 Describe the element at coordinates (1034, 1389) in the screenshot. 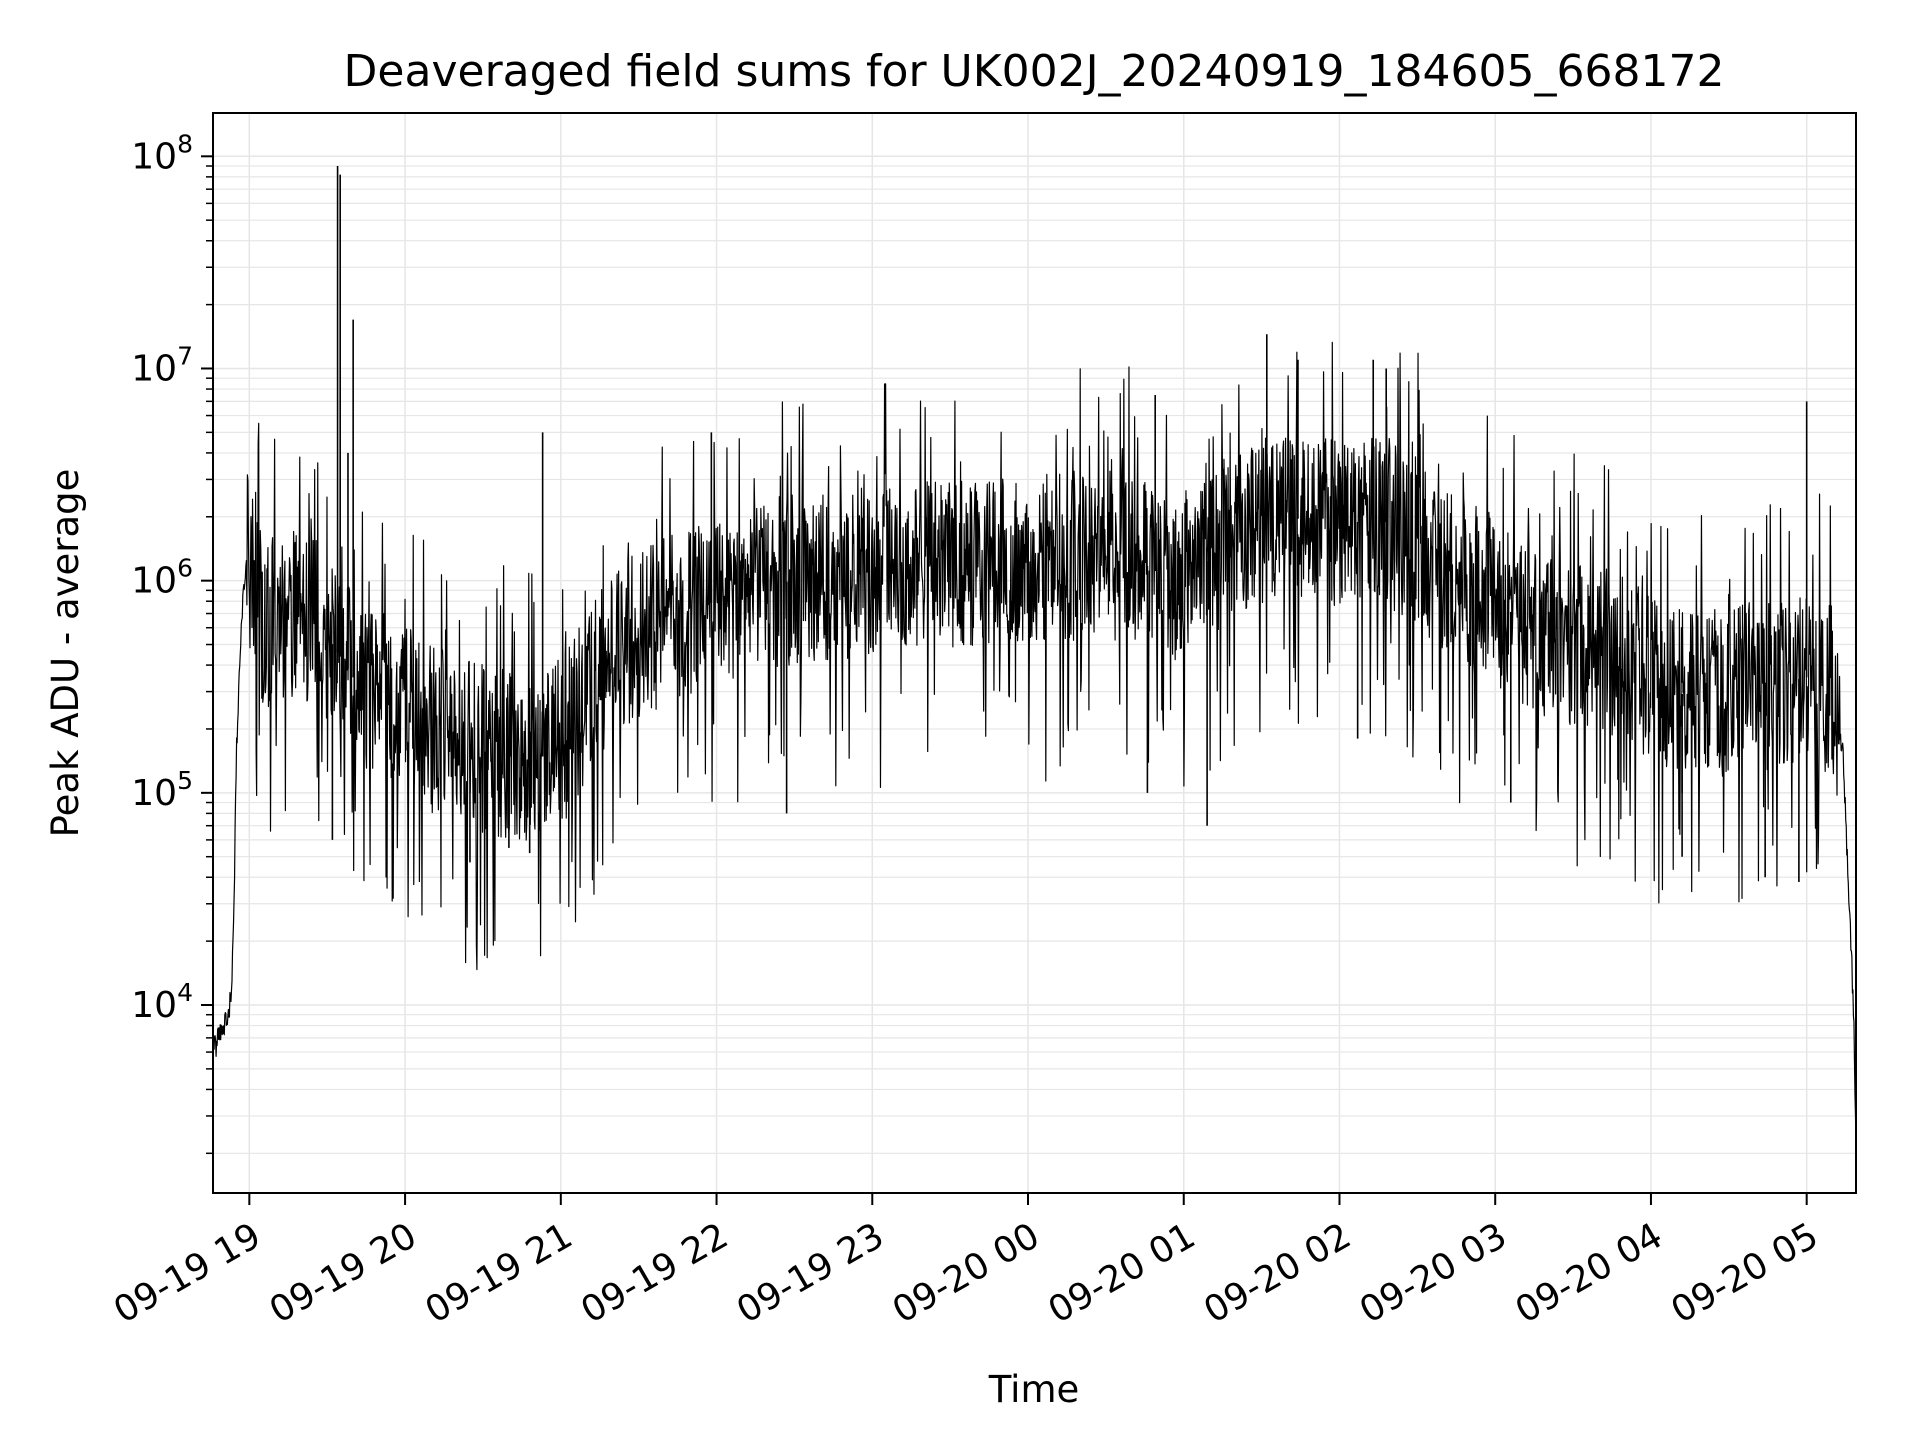

I see `x-axis-label: Time` at that location.